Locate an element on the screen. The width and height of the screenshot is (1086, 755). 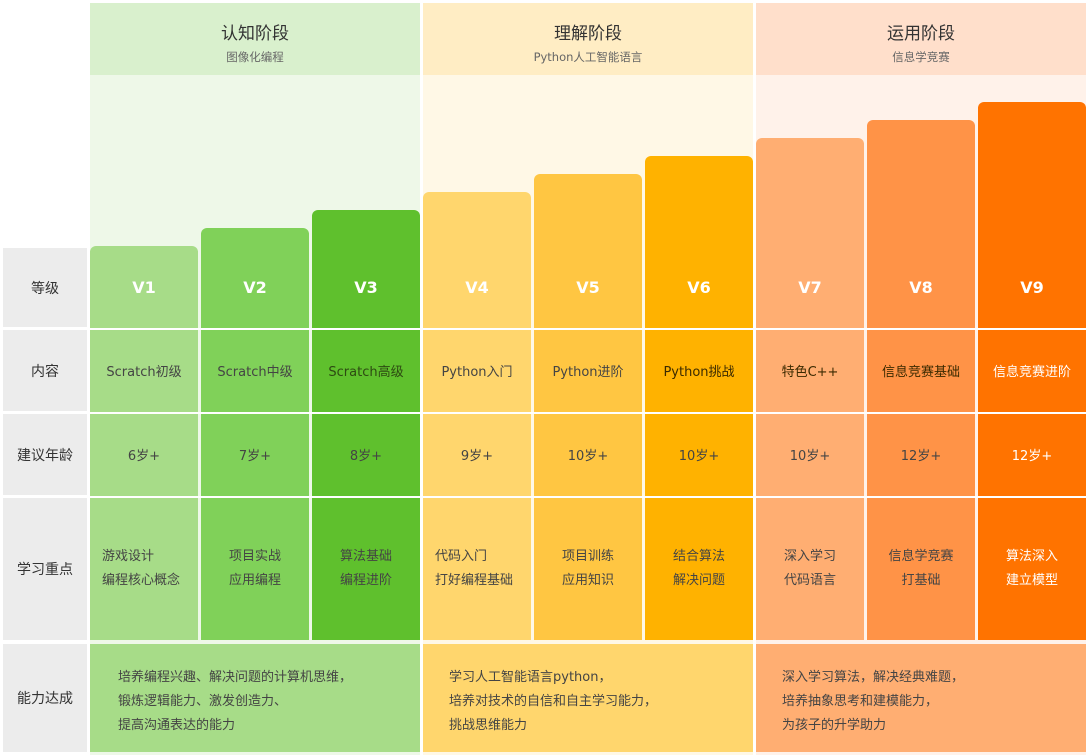
focus-line: 建立模型 is located at coordinates (1031, 580).